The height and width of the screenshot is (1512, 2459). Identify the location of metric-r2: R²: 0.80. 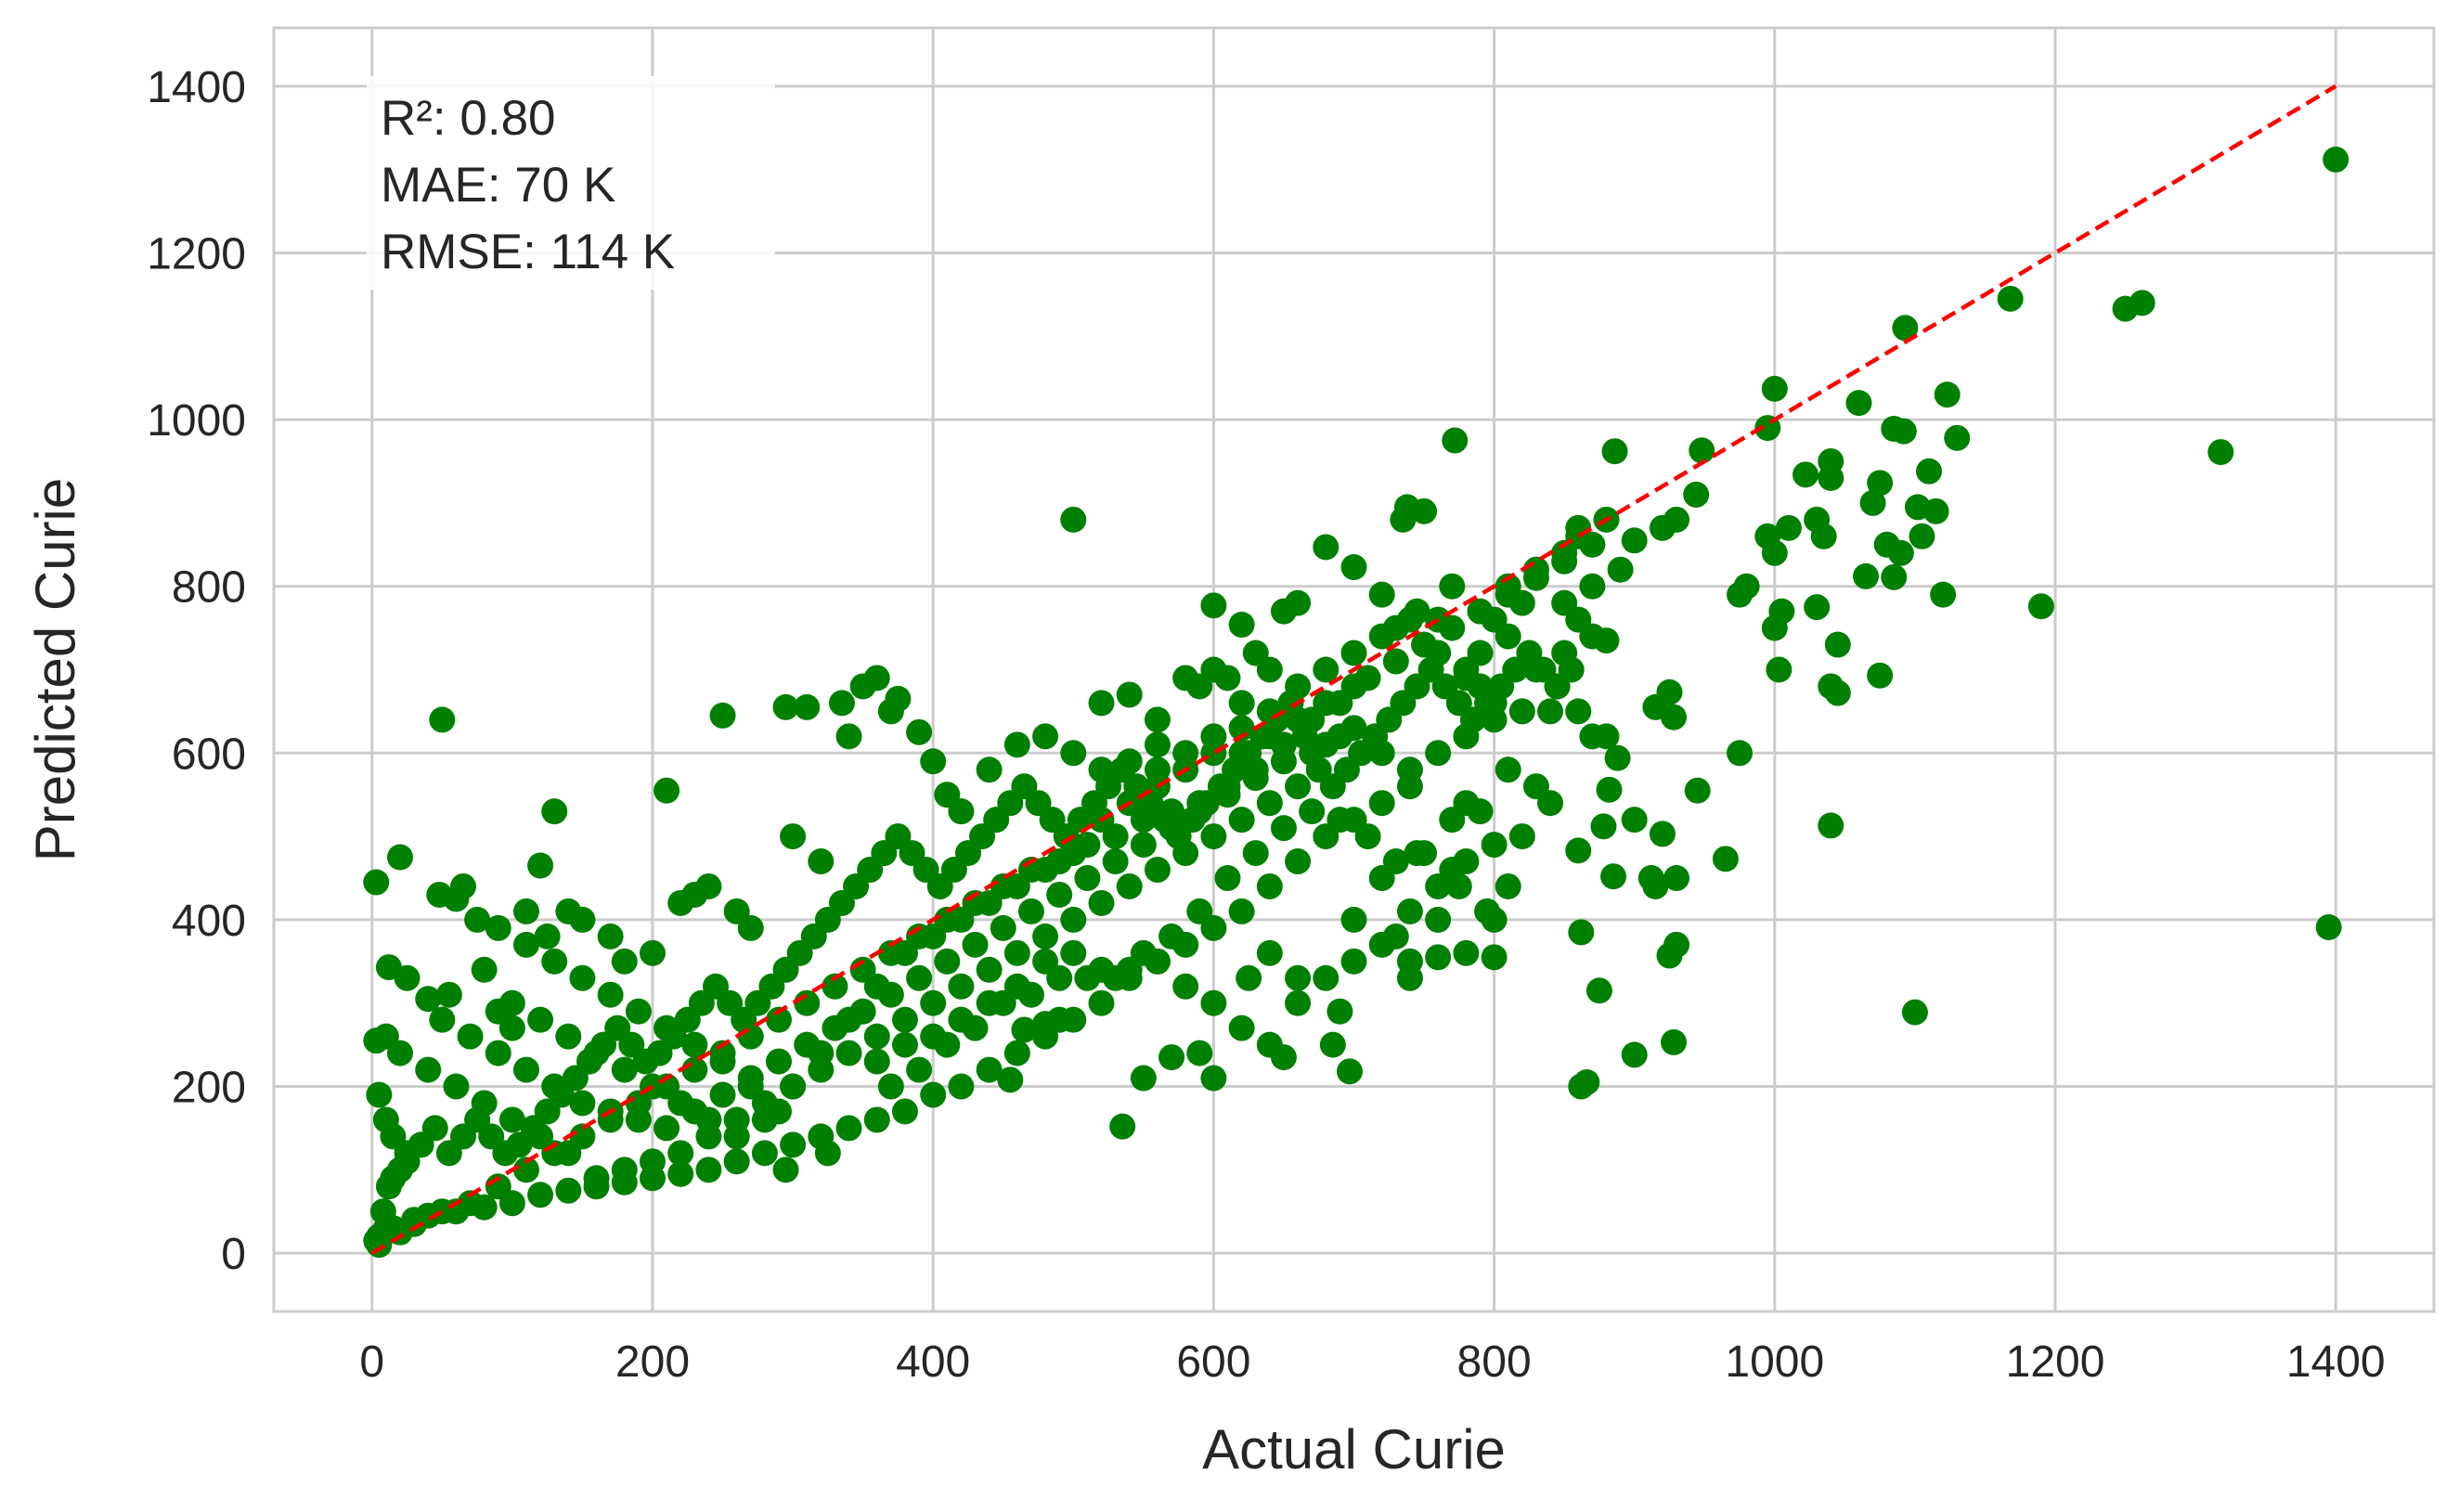
(468, 118).